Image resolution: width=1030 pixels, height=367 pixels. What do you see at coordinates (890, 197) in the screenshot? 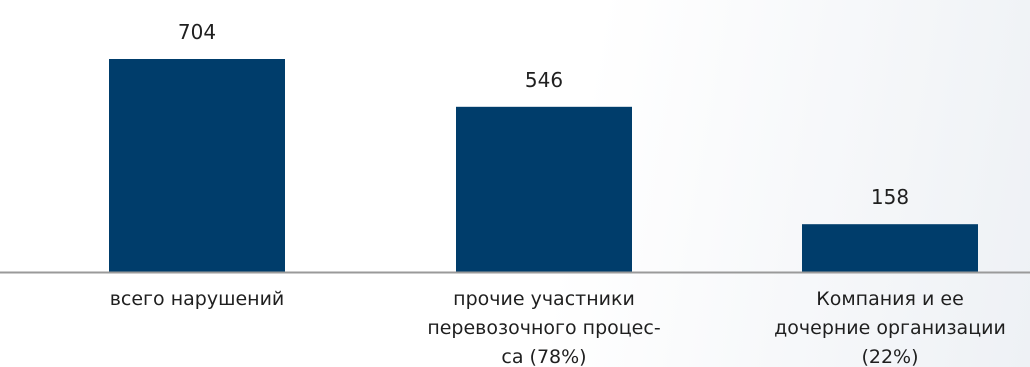
I see `value-label-3: 158` at bounding box center [890, 197].